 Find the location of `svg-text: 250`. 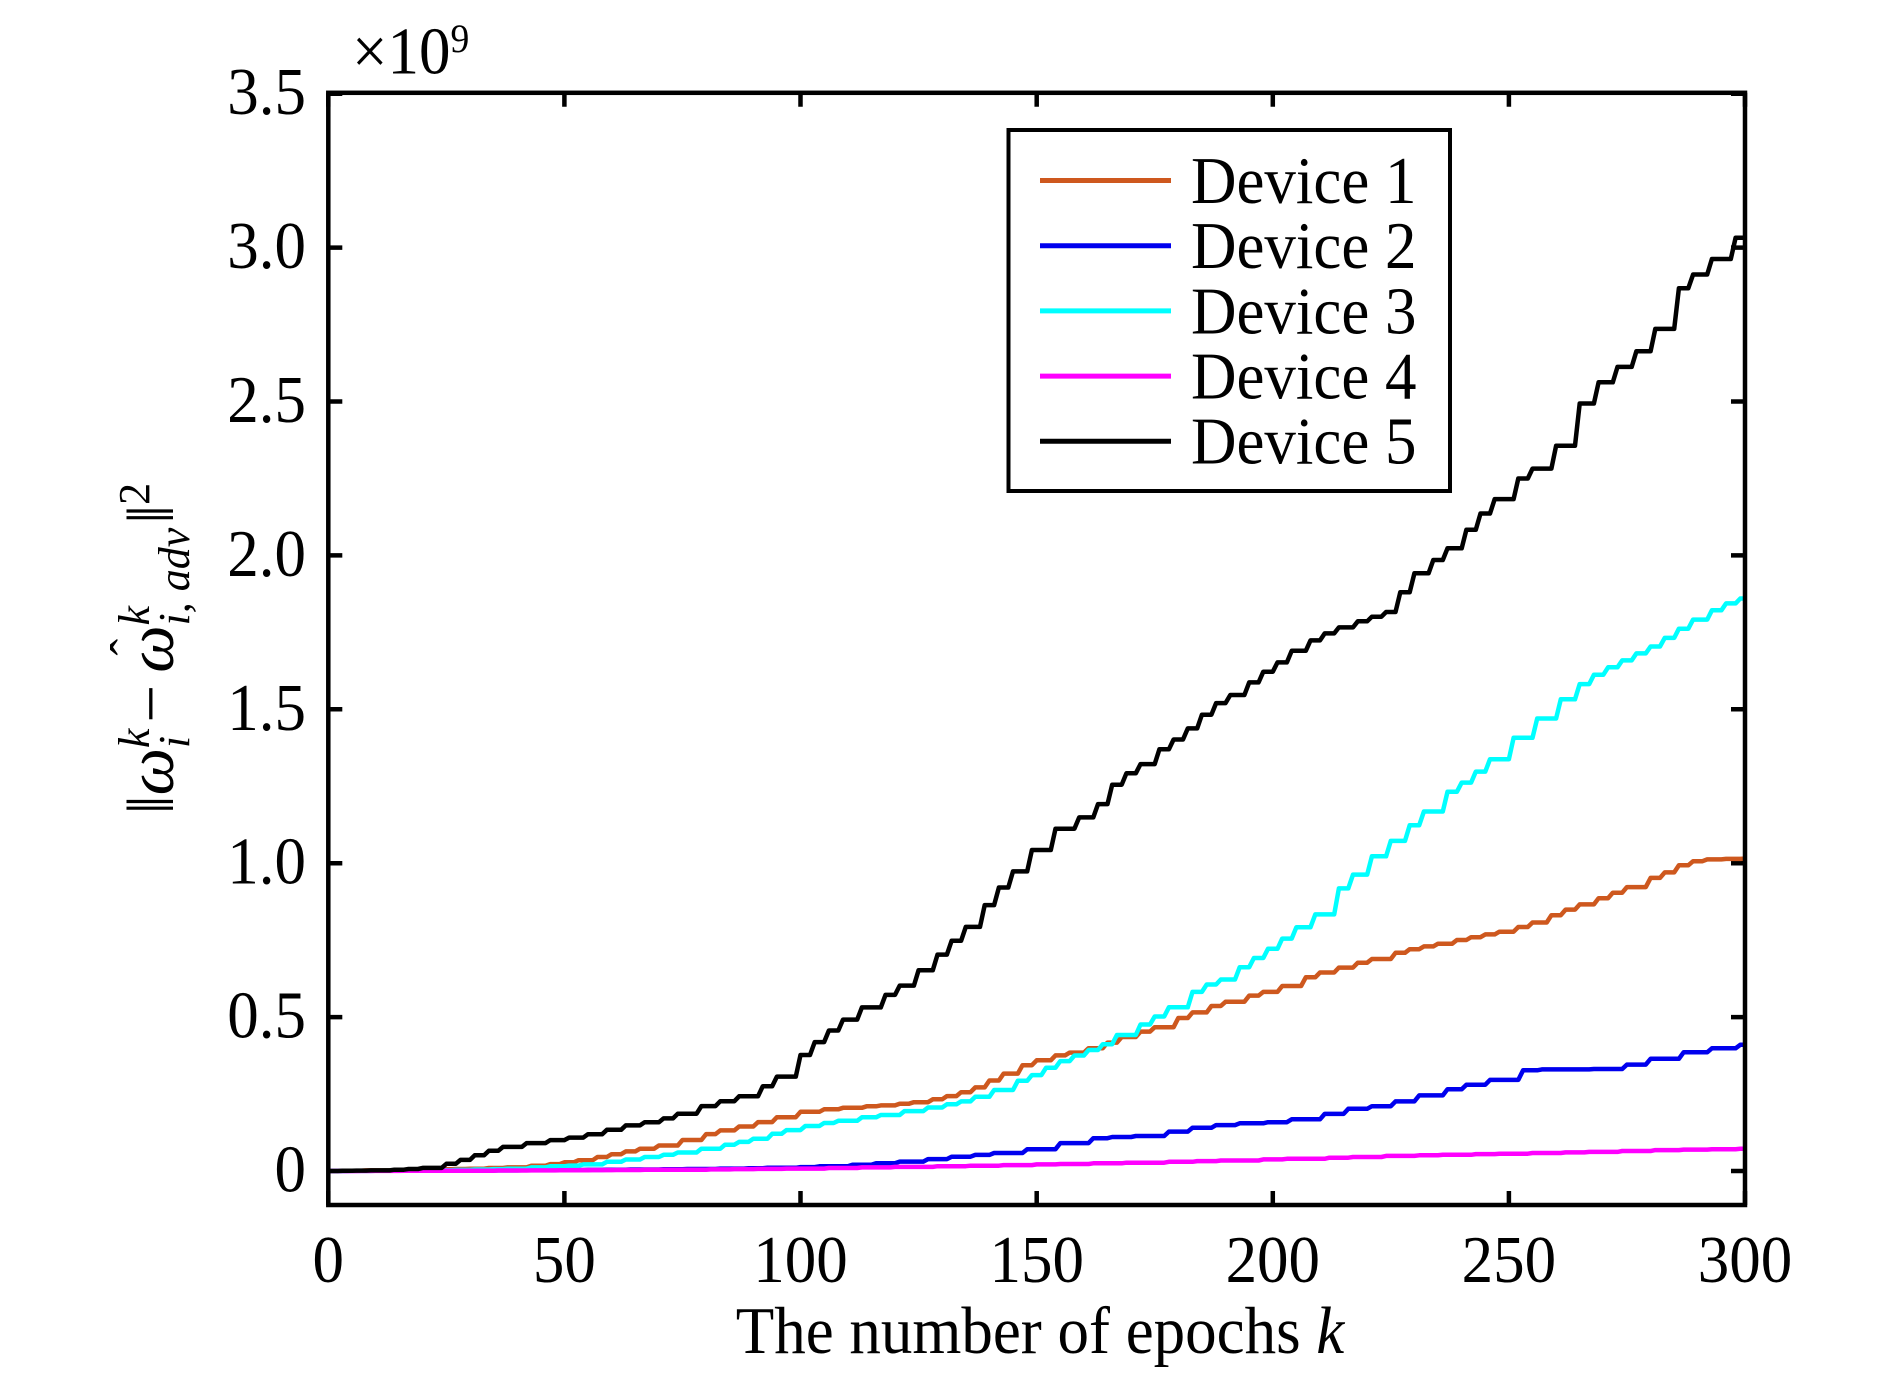

svg-text: 250 is located at coordinates (1509, 1260).